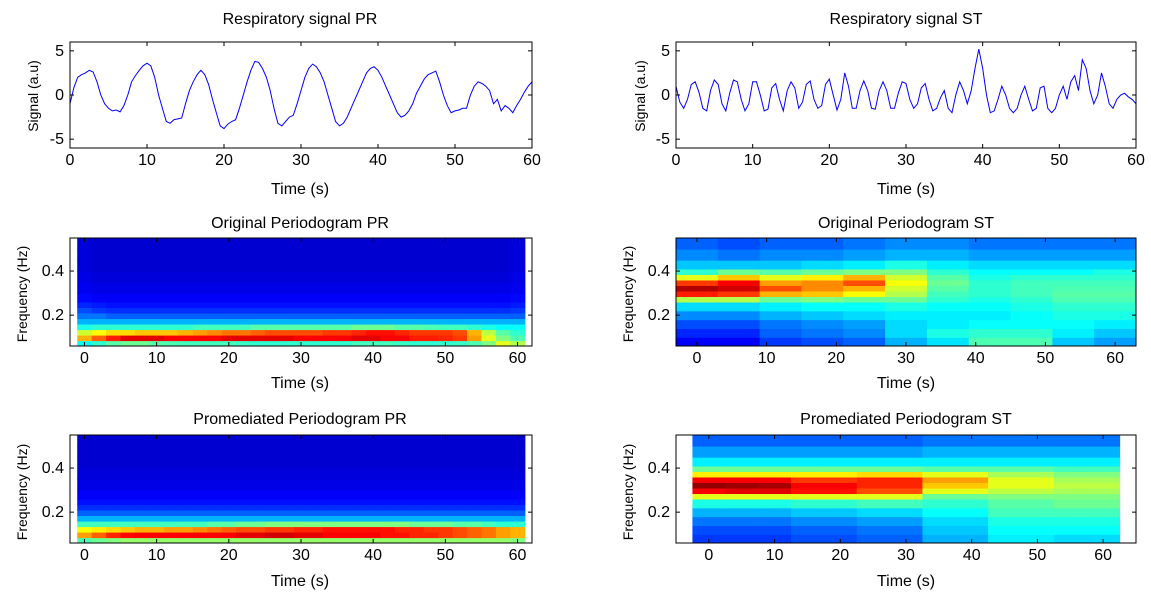 The width and height of the screenshot is (1151, 596). Describe the element at coordinates (157, 555) in the screenshot. I see `x-tick-label: 10` at that location.